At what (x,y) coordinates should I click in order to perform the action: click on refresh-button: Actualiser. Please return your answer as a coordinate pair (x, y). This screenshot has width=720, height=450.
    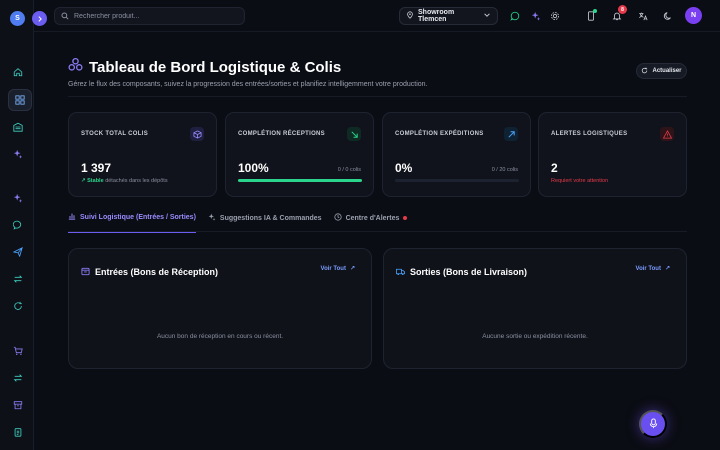
    Looking at the image, I should click on (661, 71).